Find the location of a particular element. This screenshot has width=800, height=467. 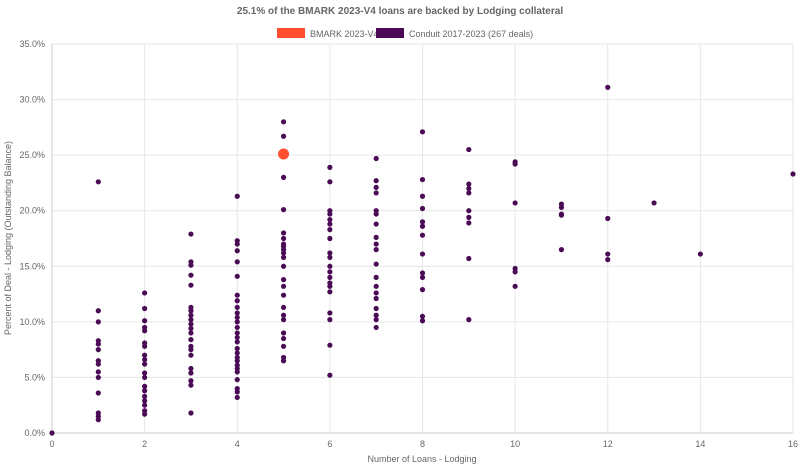

data-point-bmark is located at coordinates (284, 154).